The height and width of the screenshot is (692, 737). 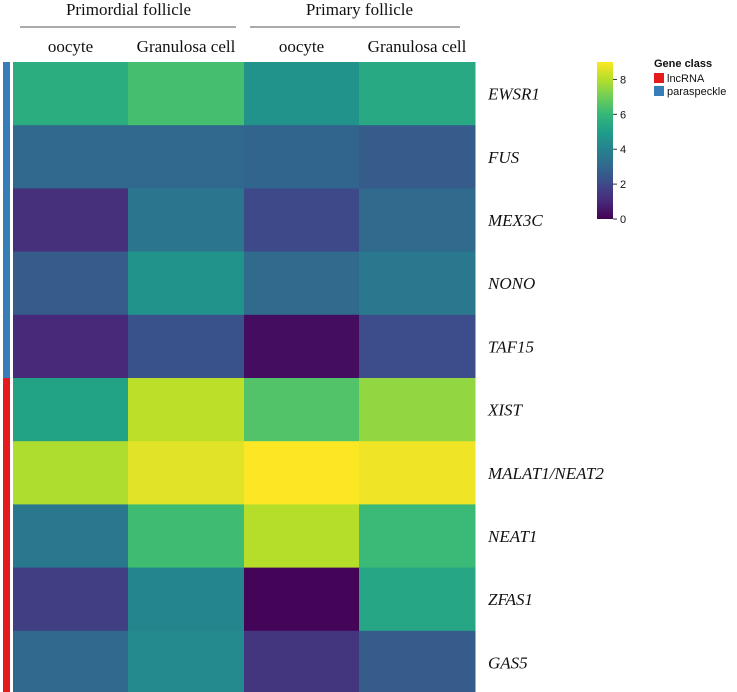 I want to click on row-label-gene: FUS, so click(x=503, y=157).